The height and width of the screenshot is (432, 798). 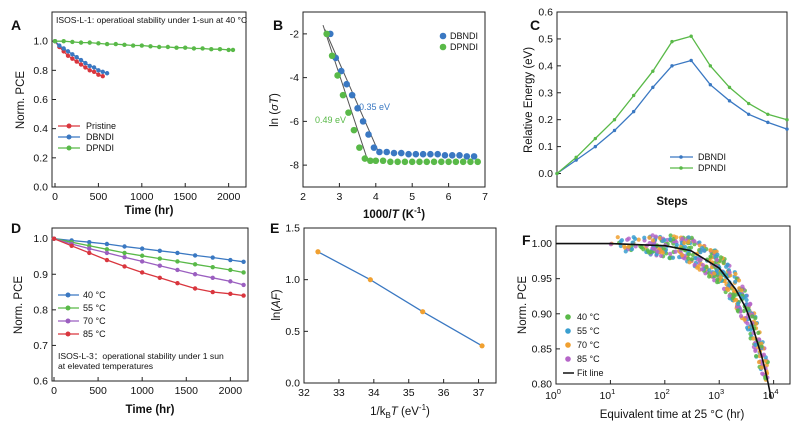 I want to click on x-tick-label: 7, so click(x=485, y=197).